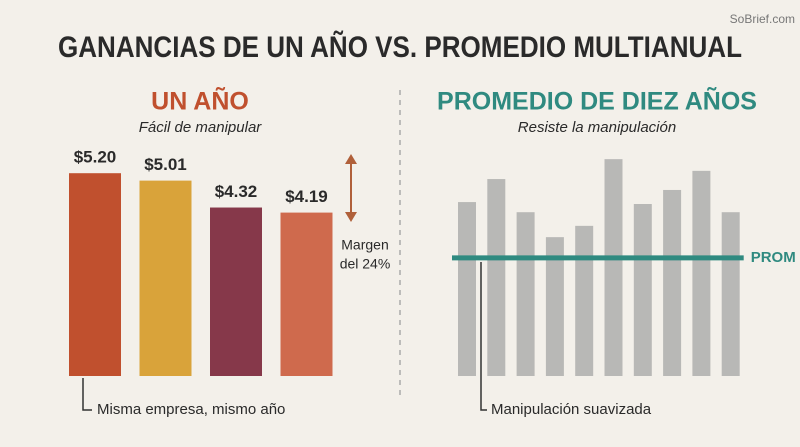 This screenshot has width=800, height=447. I want to click on value-label: $5.20, so click(95, 157).